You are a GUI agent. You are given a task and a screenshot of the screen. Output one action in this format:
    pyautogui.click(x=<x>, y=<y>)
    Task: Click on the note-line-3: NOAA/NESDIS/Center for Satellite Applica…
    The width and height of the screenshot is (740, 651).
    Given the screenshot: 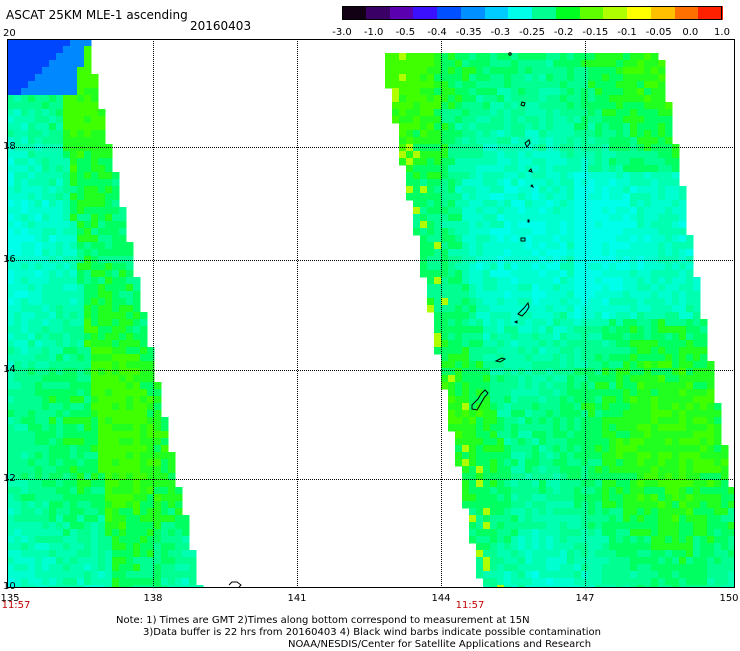 What is the action you would take?
    pyautogui.click(x=440, y=644)
    